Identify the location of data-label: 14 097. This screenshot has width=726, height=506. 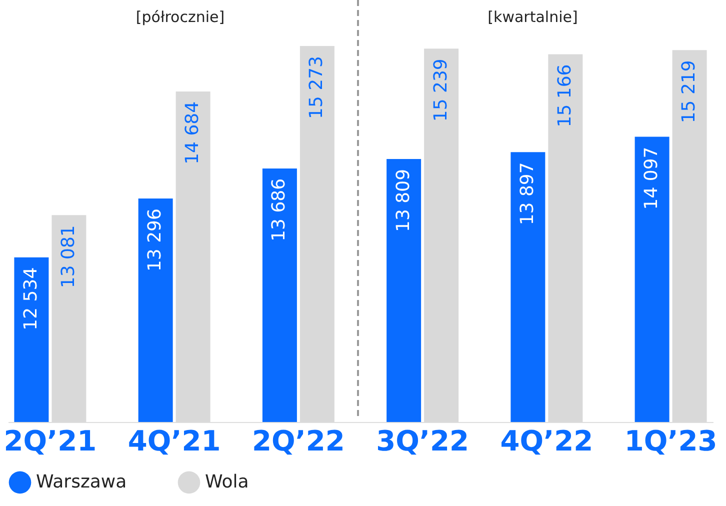
(651, 178).